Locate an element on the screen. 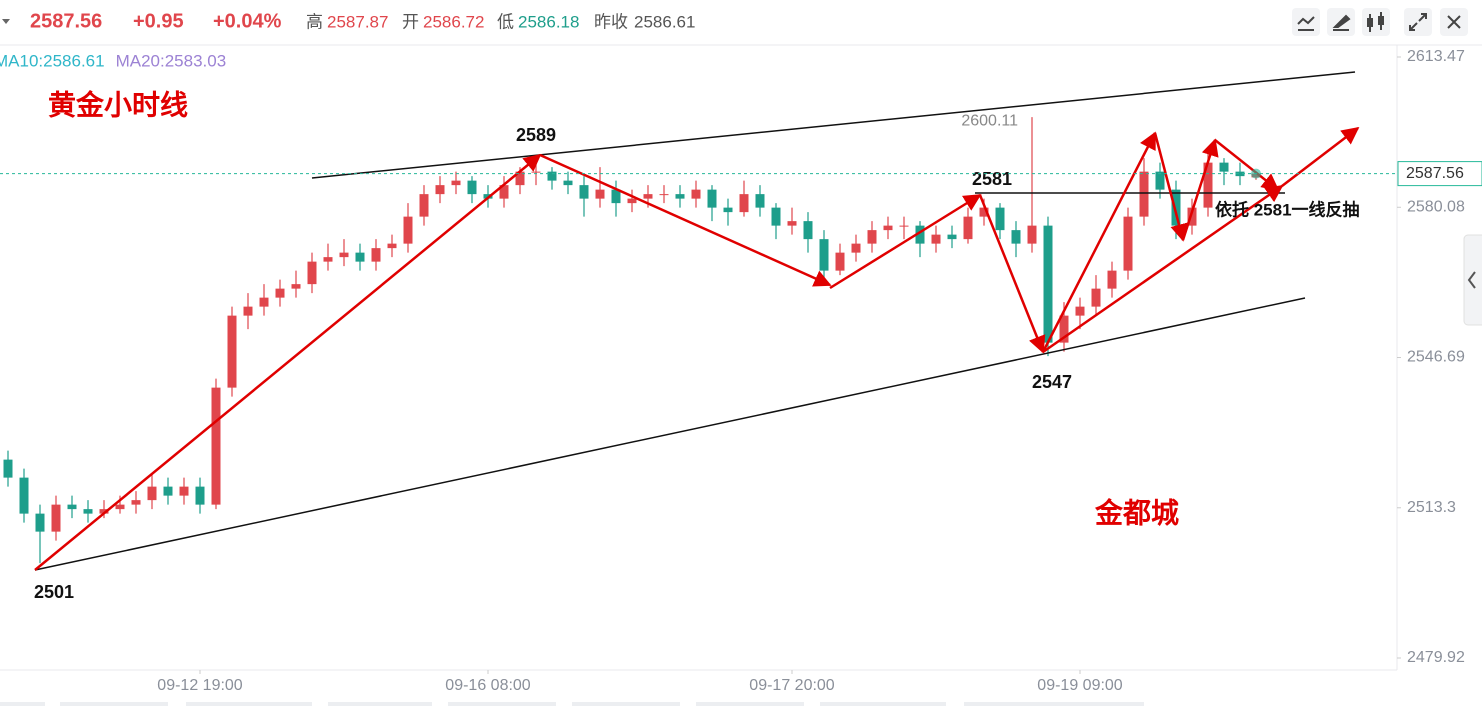  low-value: 2586.18 is located at coordinates (548, 21).